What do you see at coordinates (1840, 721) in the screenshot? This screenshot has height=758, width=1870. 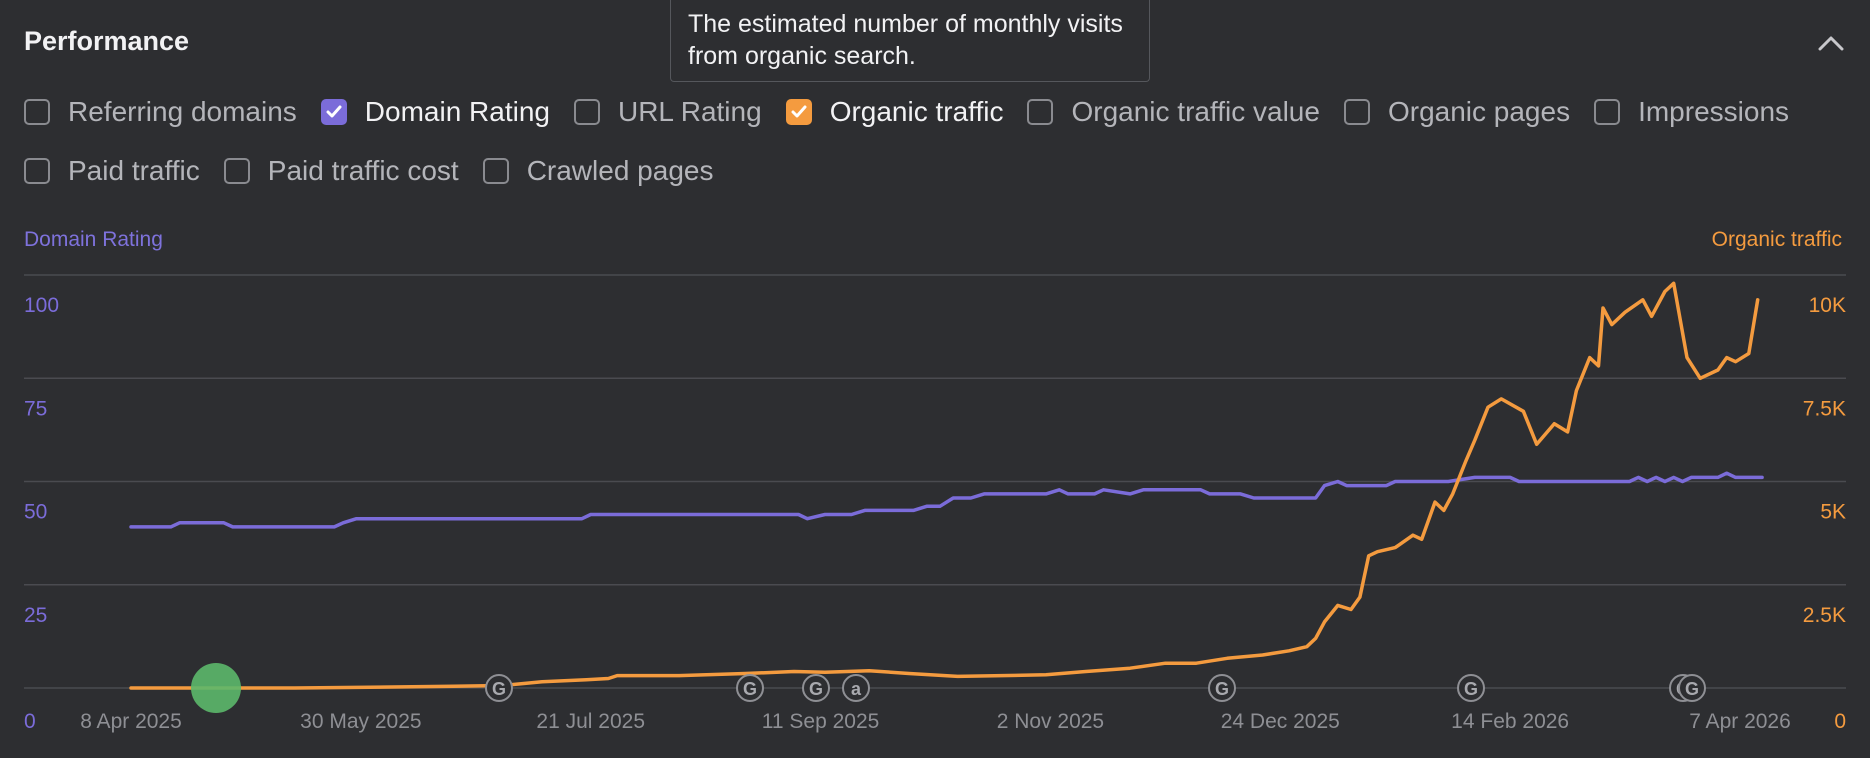 I see `y-right-tick-label: 0` at bounding box center [1840, 721].